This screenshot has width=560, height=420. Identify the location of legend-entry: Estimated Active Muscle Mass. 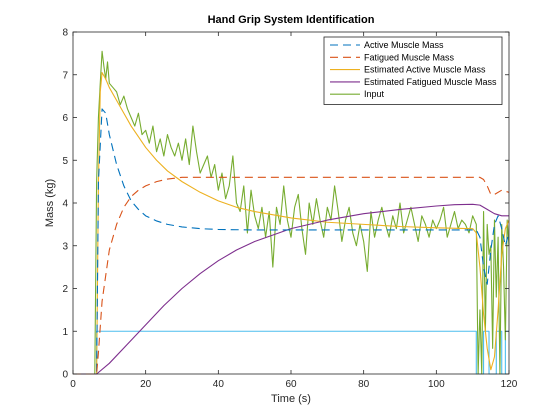
(425, 70).